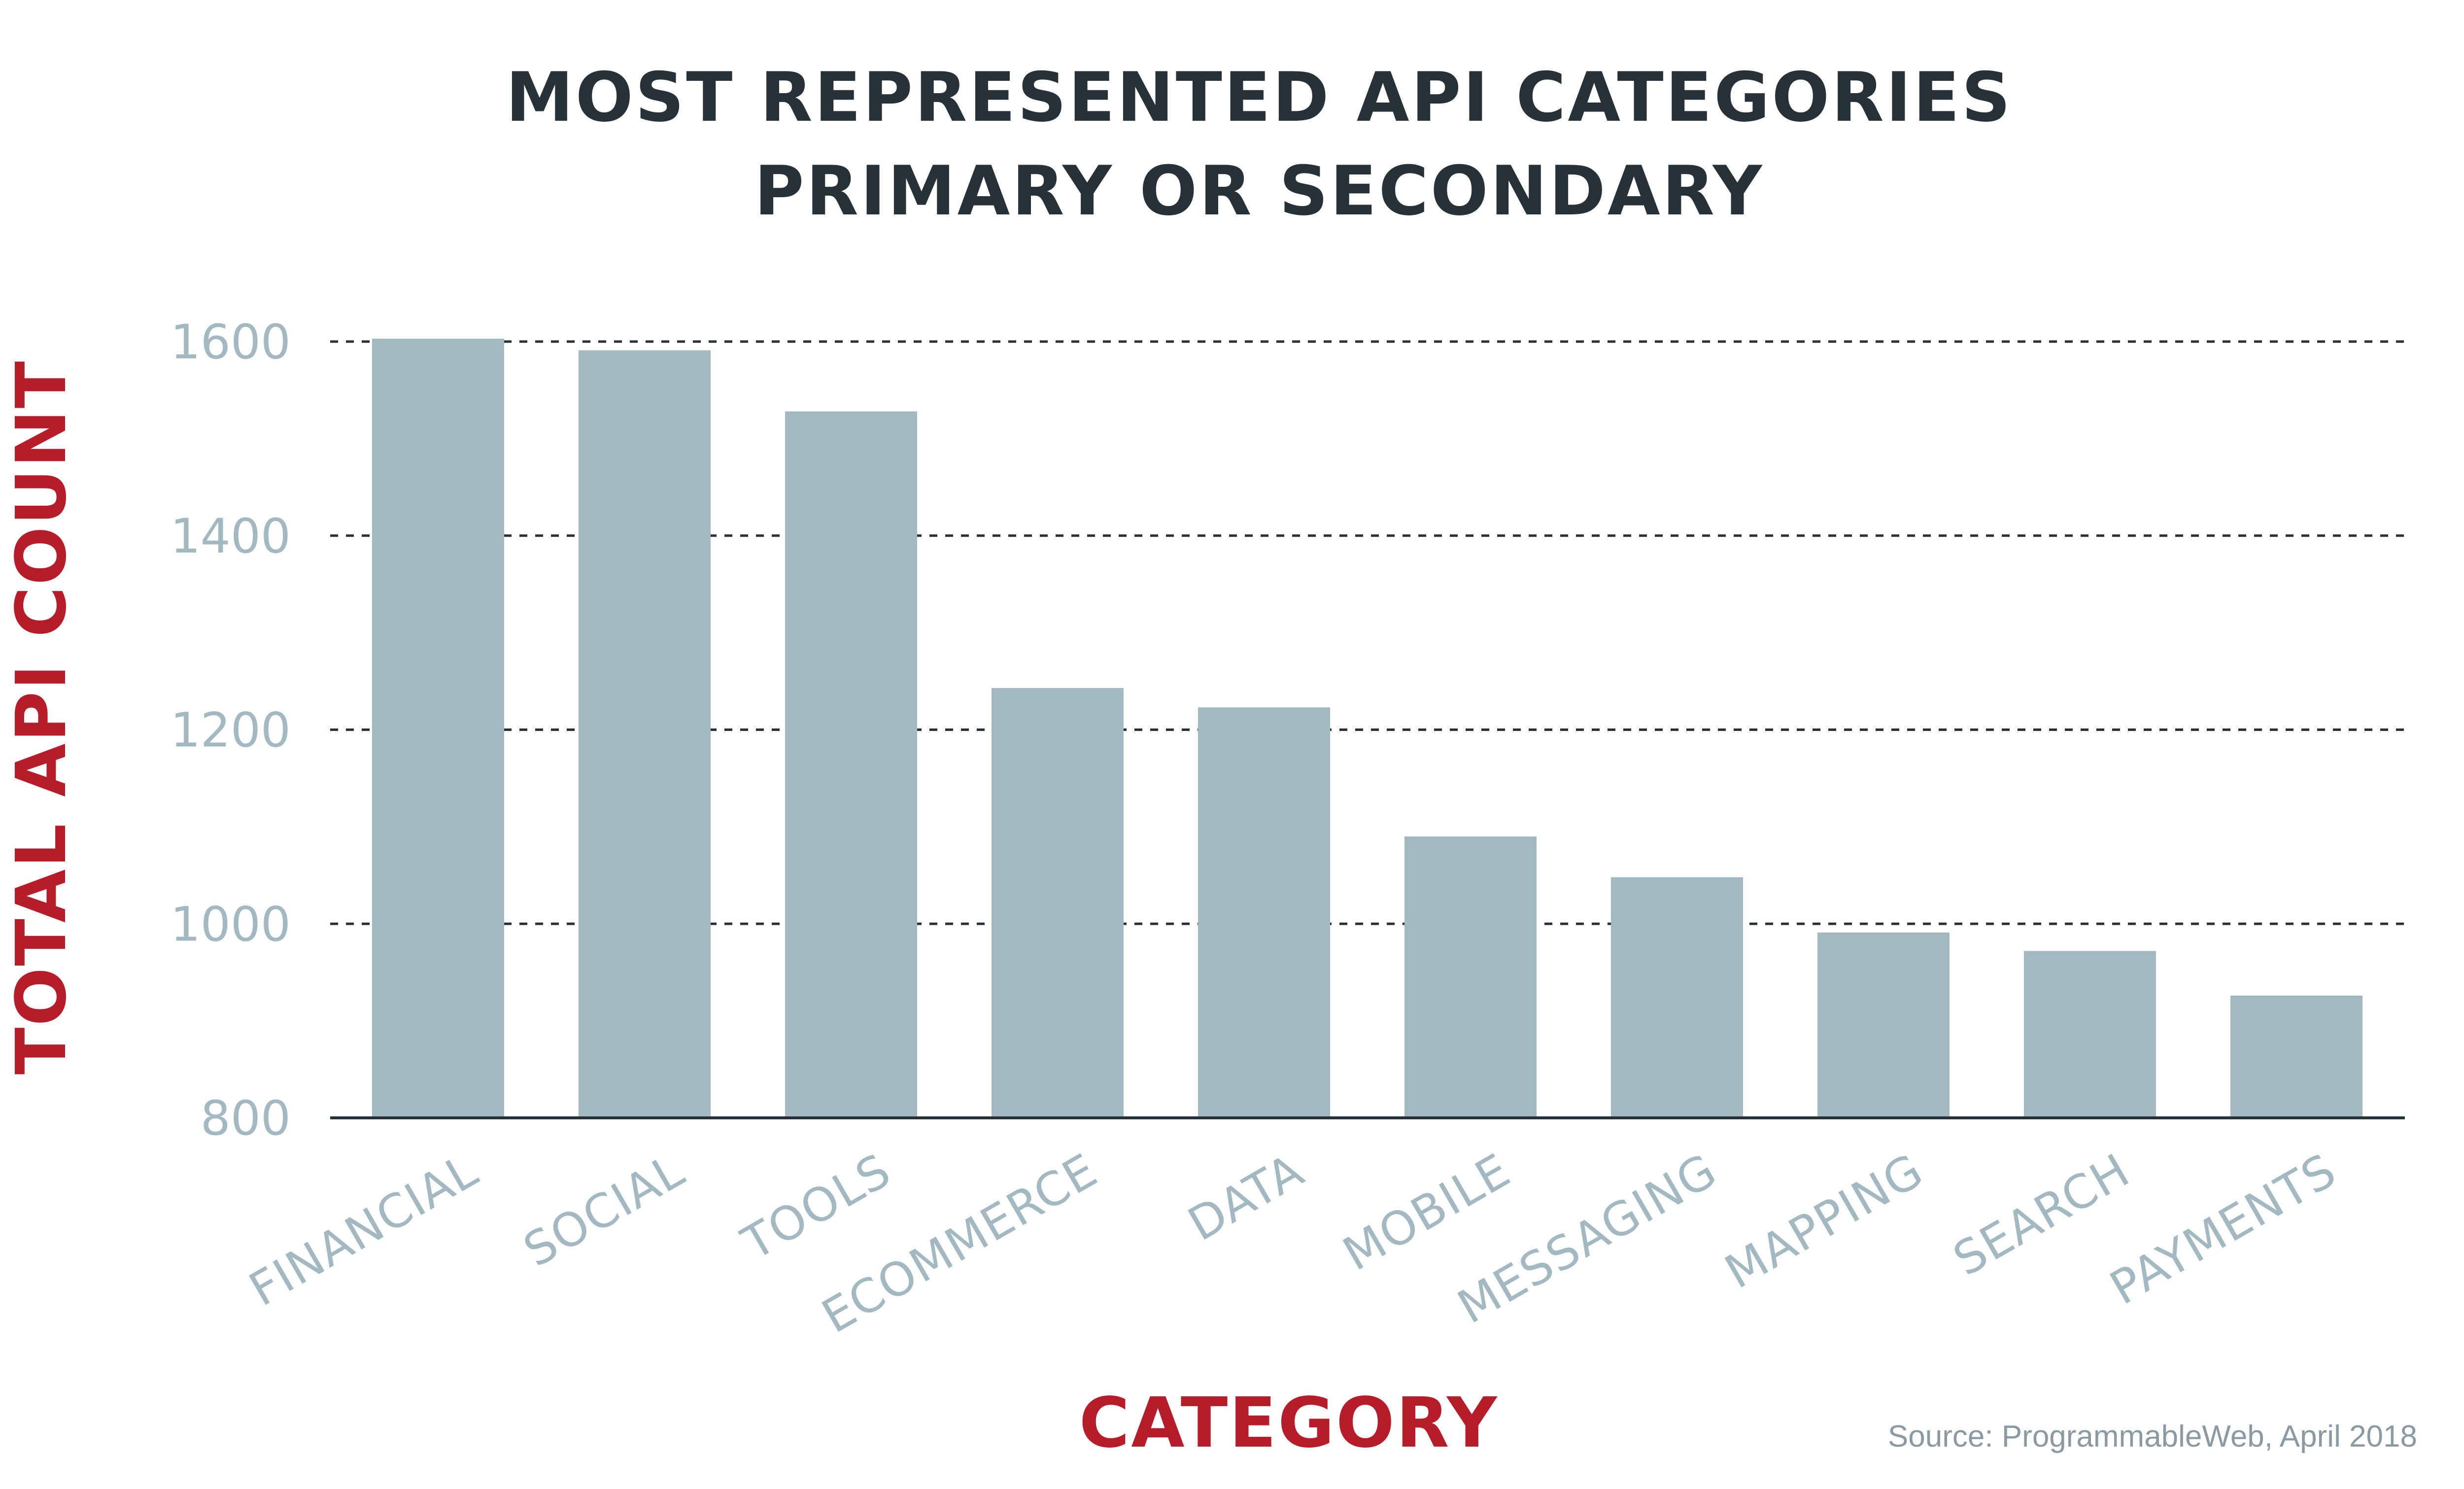  Describe the element at coordinates (246, 1118) in the screenshot. I see `y-tick-label-800: 800` at that location.